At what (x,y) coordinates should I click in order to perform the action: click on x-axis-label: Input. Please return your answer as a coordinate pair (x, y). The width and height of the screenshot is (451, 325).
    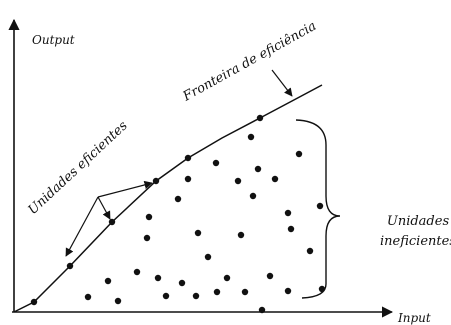
    Looking at the image, I should click on (414, 318).